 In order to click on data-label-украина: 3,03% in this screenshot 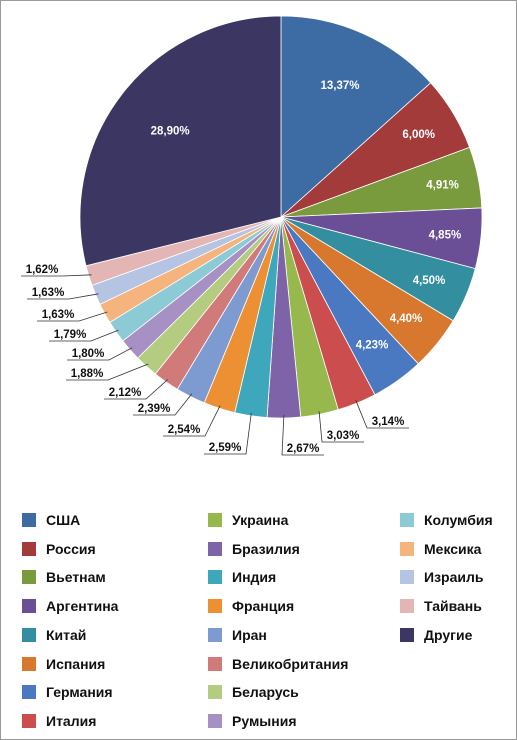, I will do `click(343, 436)`.